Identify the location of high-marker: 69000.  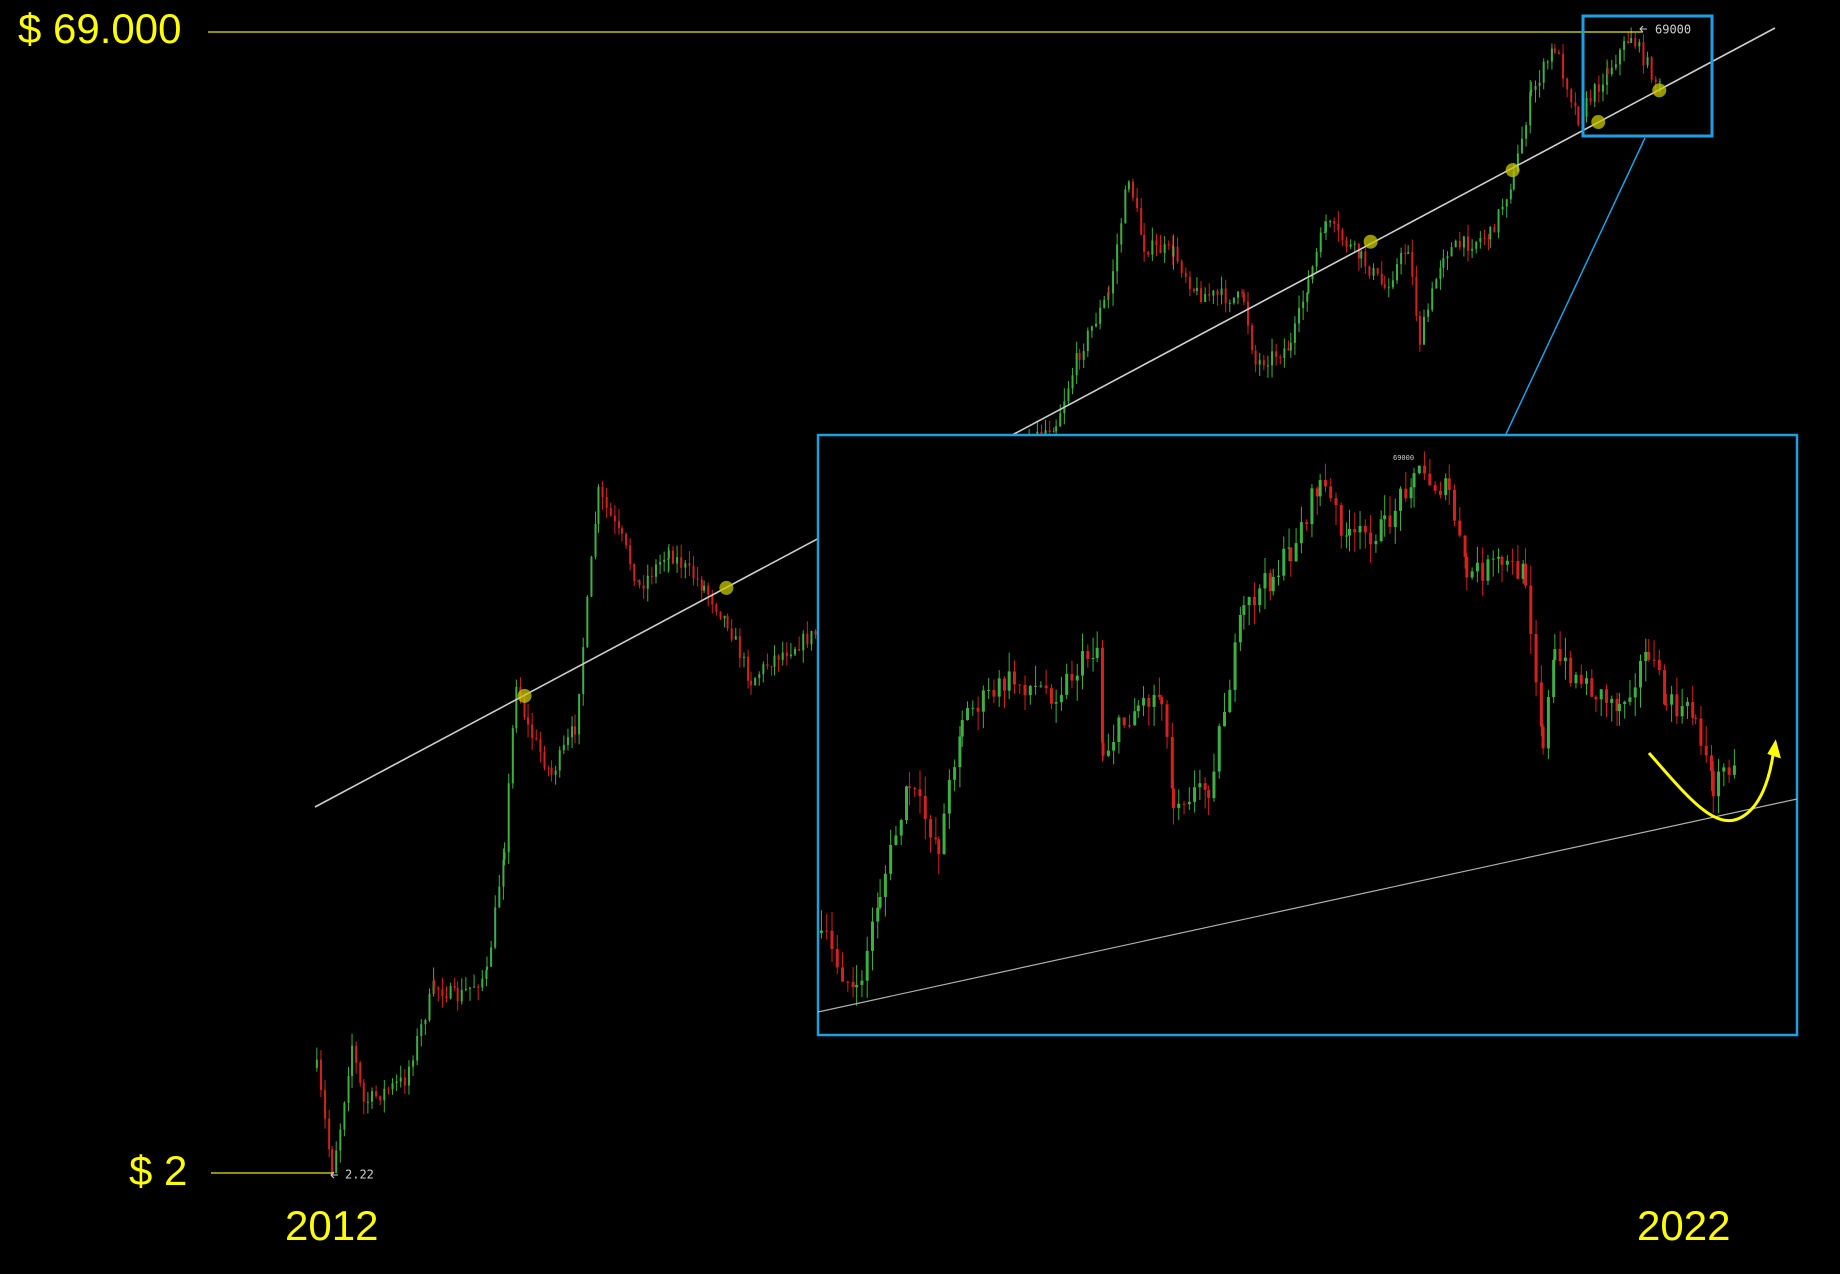
(1673, 30).